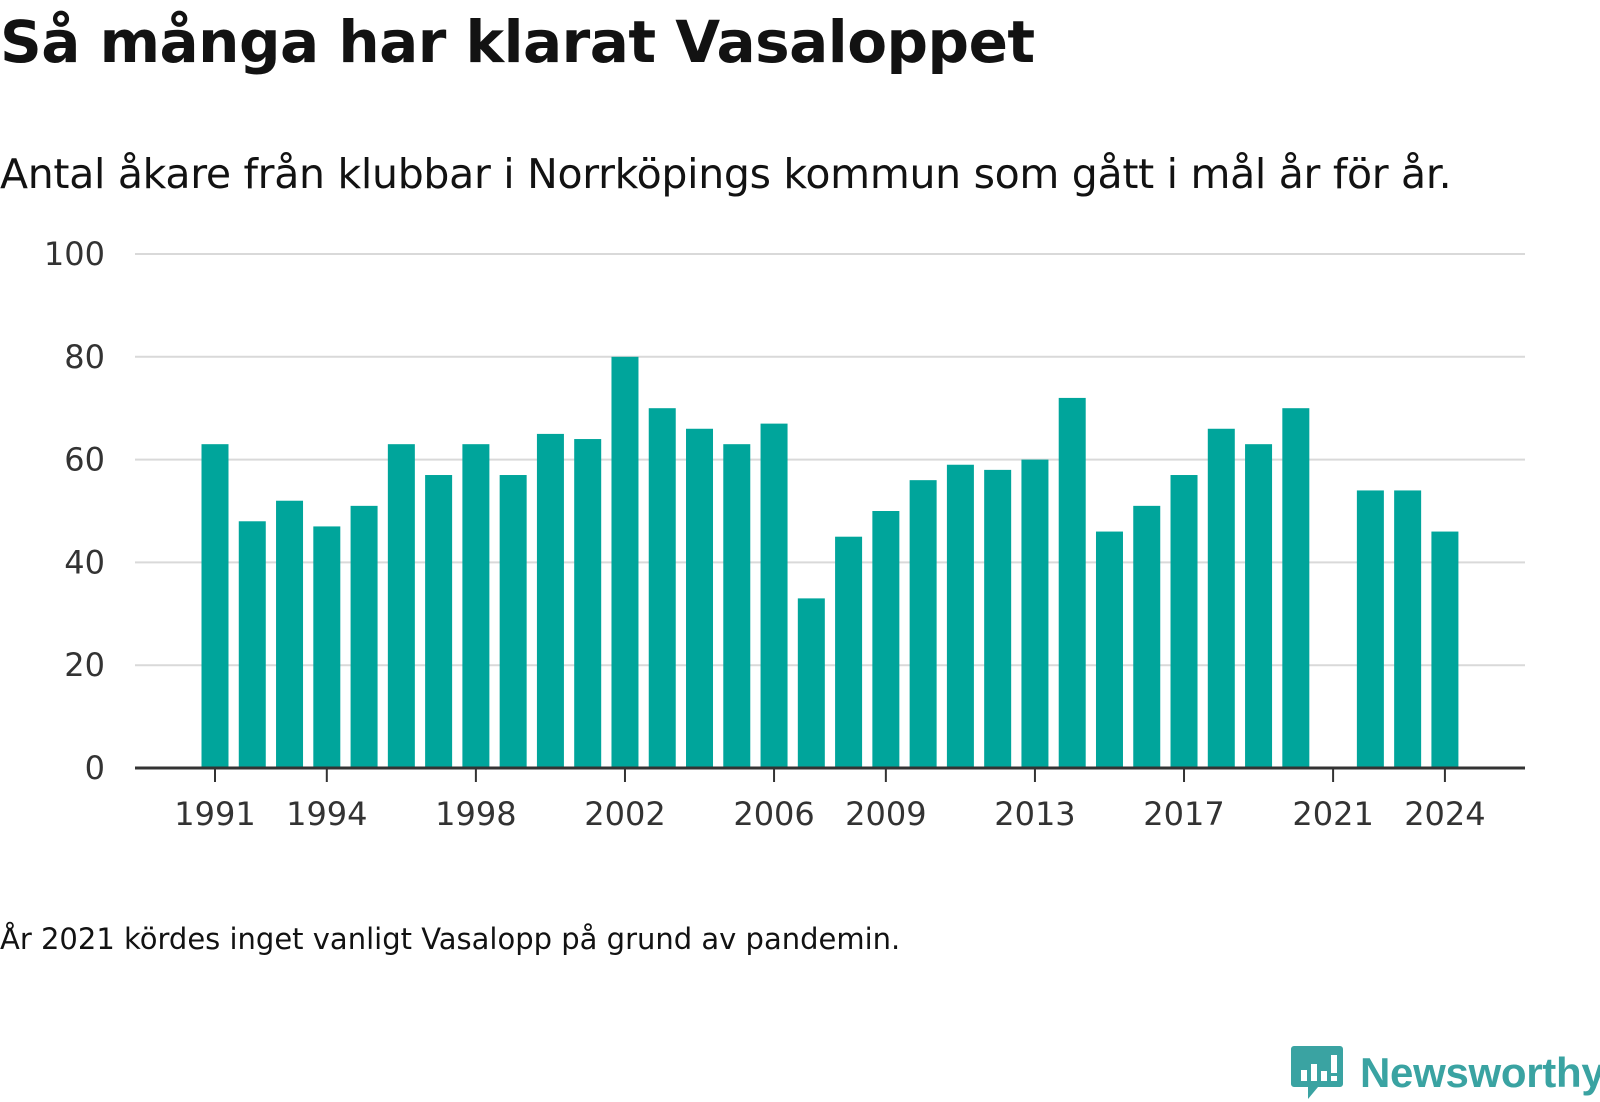 This screenshot has height=1102, width=1600. Describe the element at coordinates (84, 460) in the screenshot. I see `y-tick-label: 60` at that location.